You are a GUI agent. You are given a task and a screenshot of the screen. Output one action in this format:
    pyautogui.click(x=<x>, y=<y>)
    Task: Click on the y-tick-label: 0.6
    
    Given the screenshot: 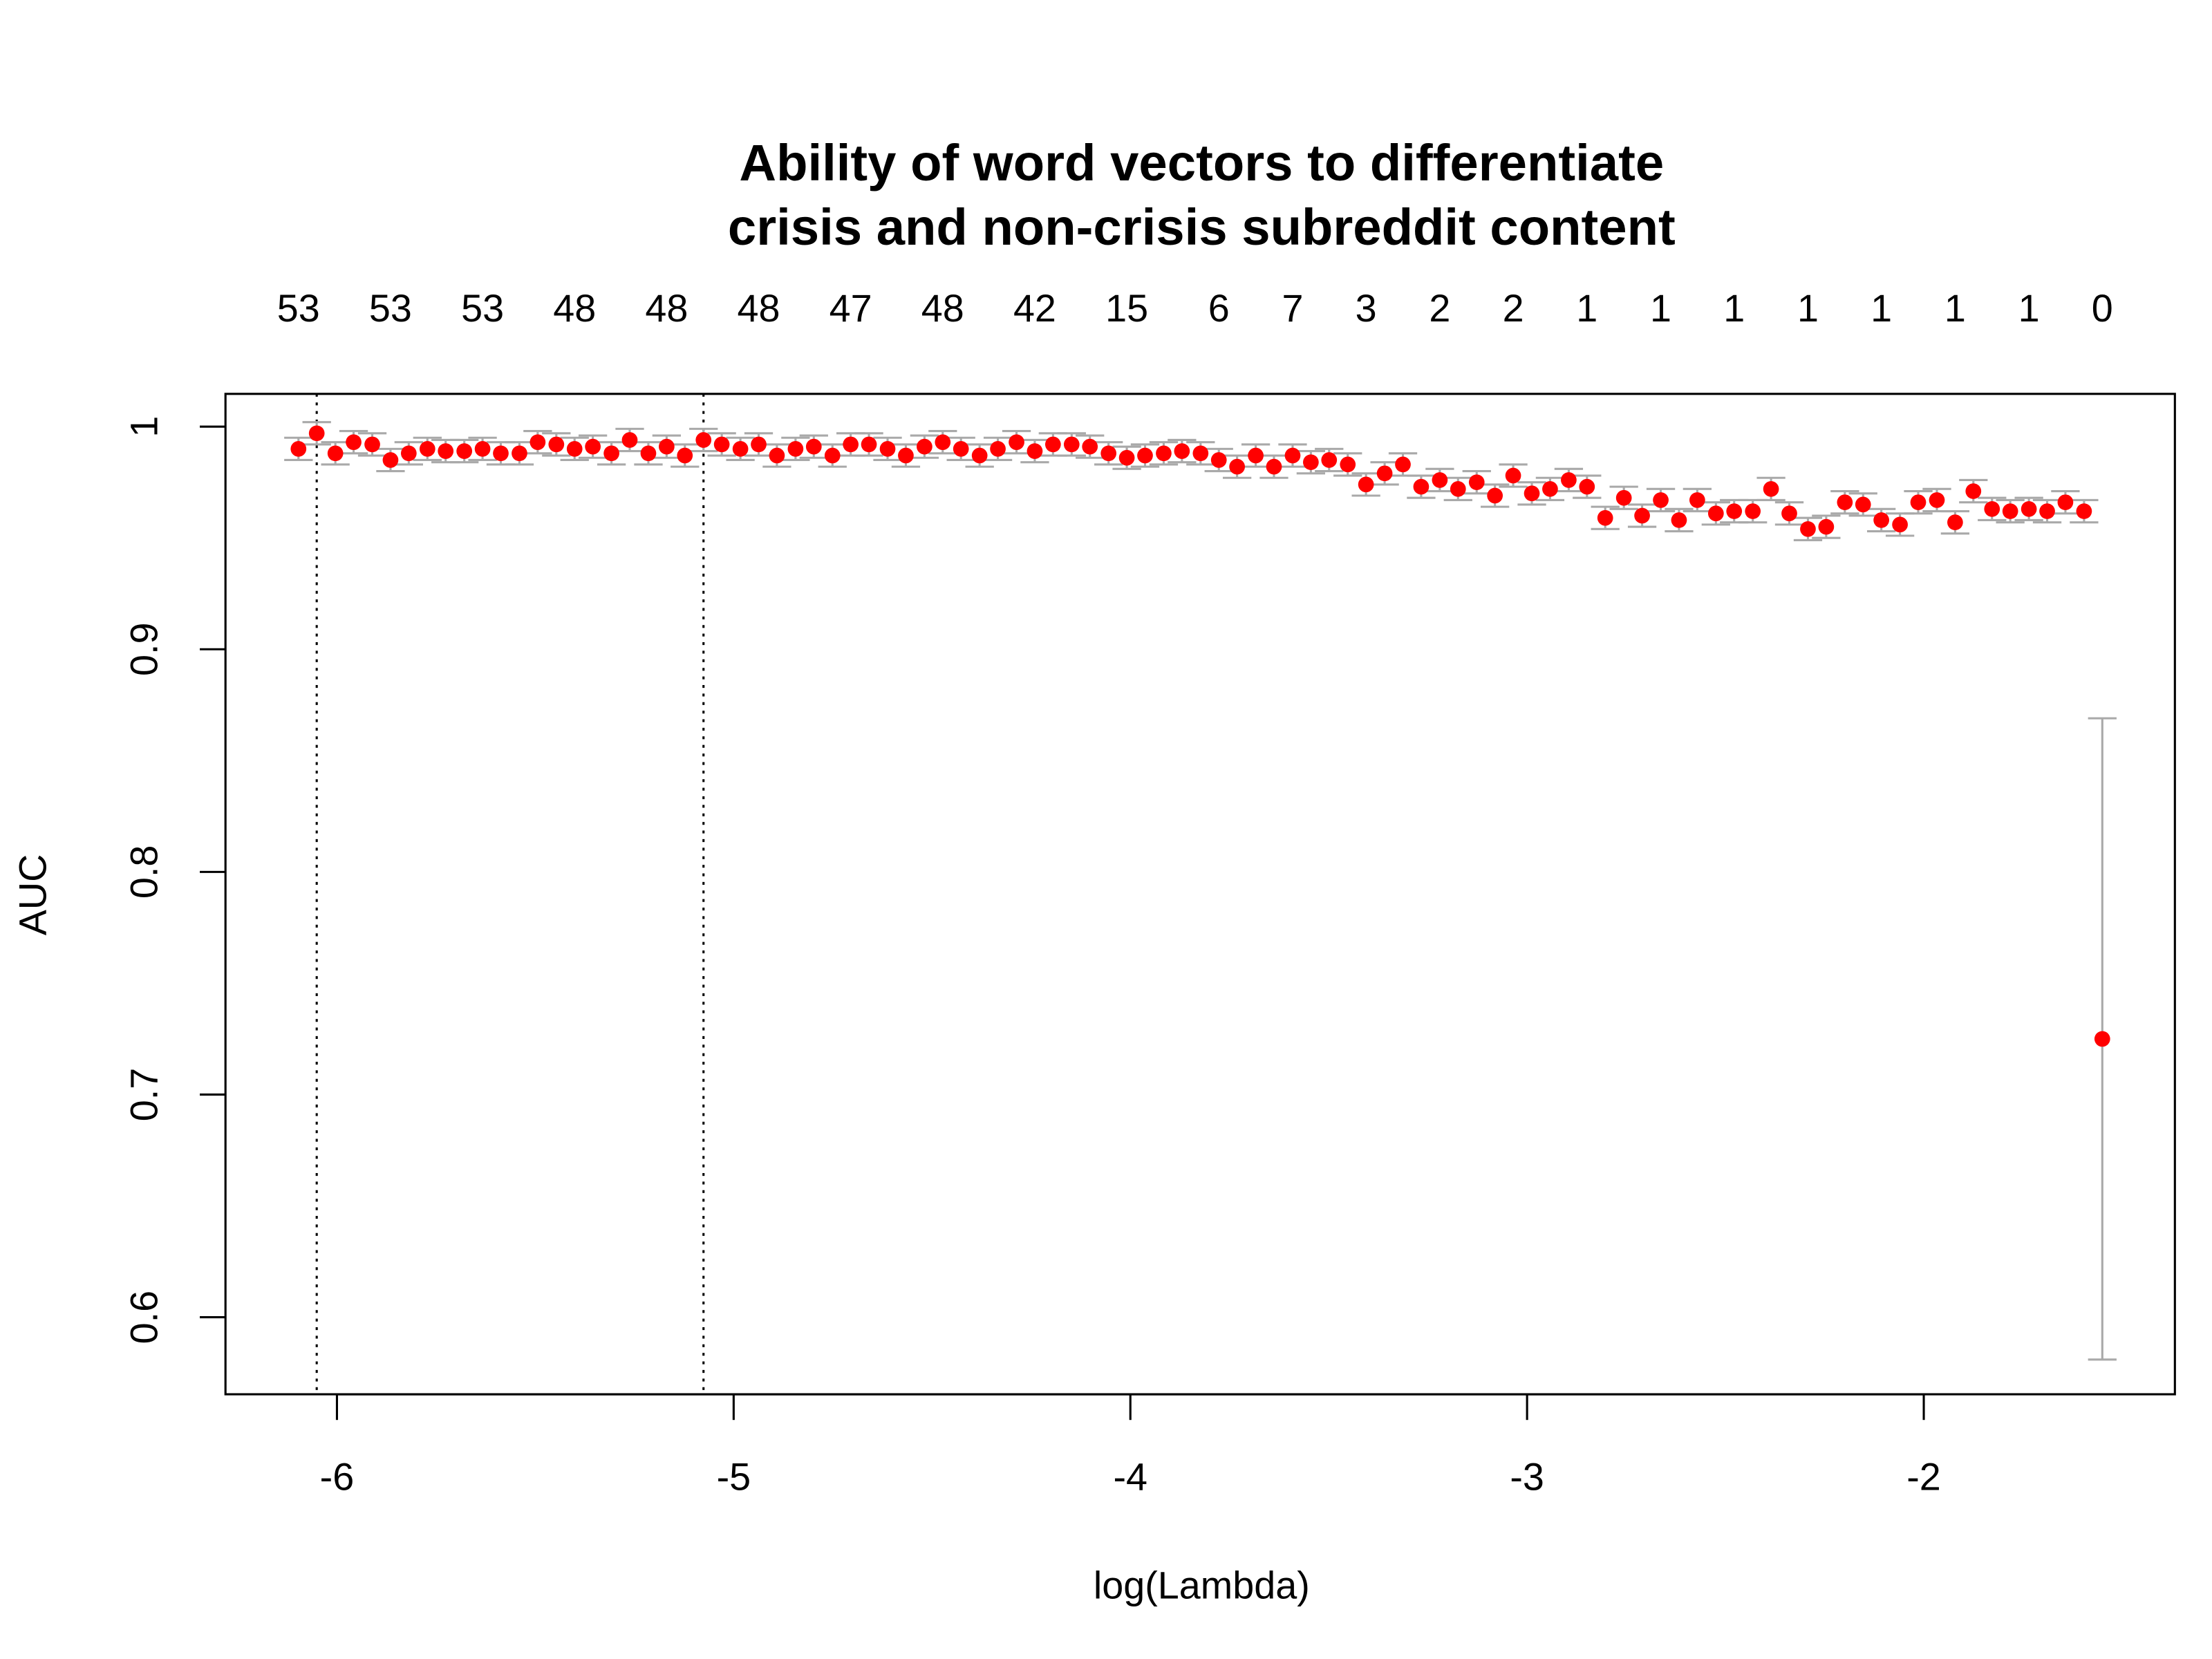 What is the action you would take?
    pyautogui.click(x=143, y=1317)
    